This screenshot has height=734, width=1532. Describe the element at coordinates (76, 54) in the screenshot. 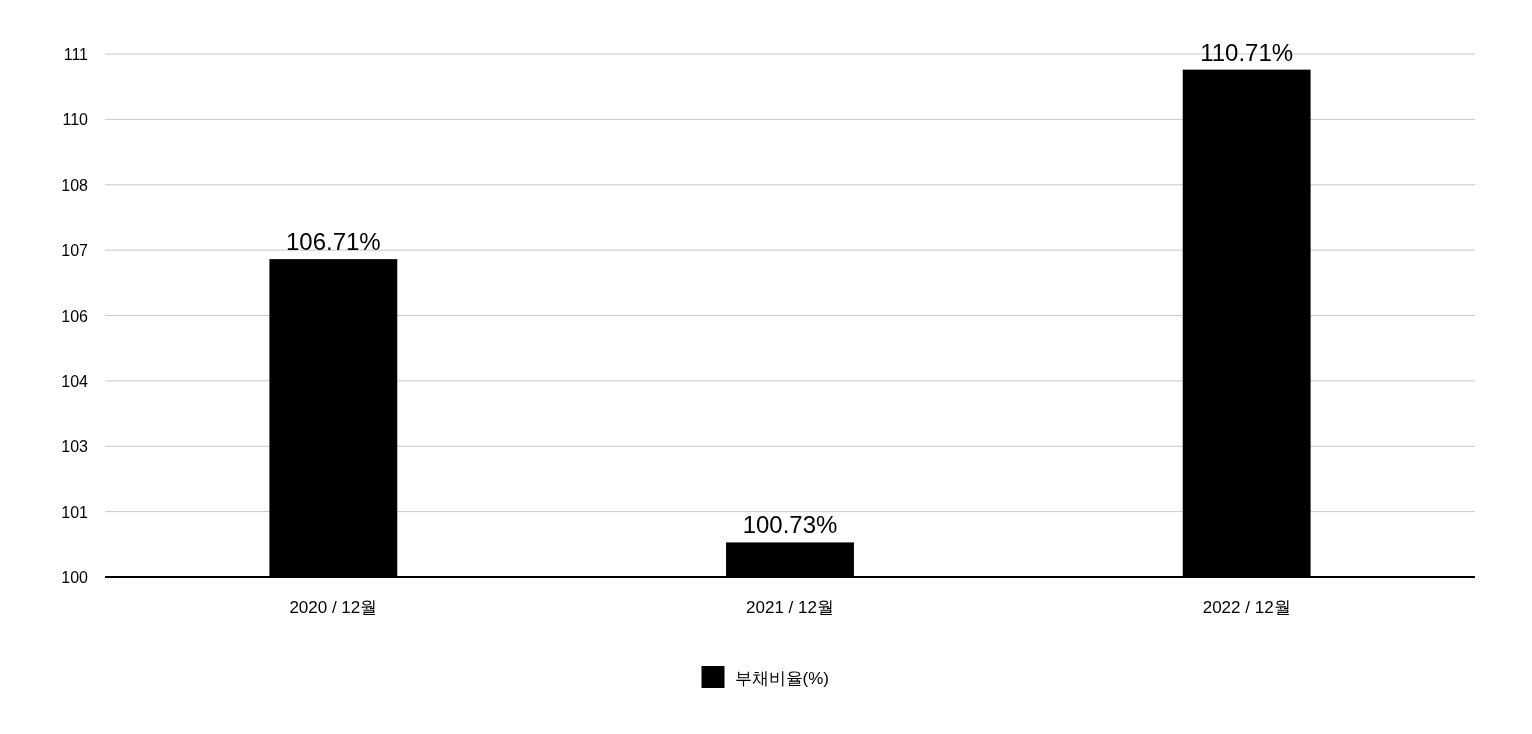

I see `y-tick-label: 111` at that location.